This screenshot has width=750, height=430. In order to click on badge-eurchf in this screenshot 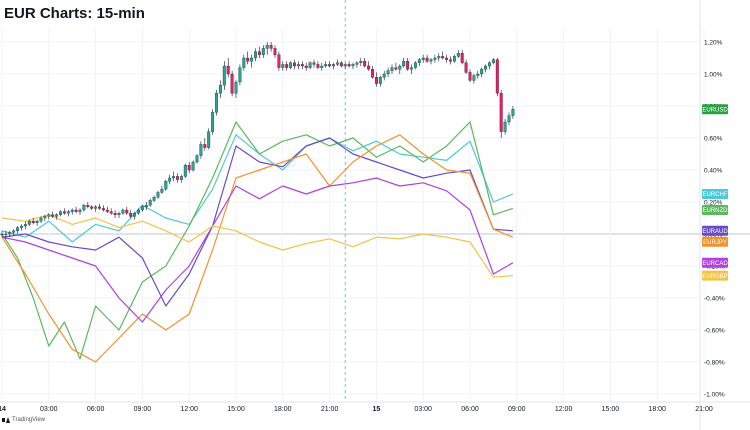, I will do `click(715, 194)`.